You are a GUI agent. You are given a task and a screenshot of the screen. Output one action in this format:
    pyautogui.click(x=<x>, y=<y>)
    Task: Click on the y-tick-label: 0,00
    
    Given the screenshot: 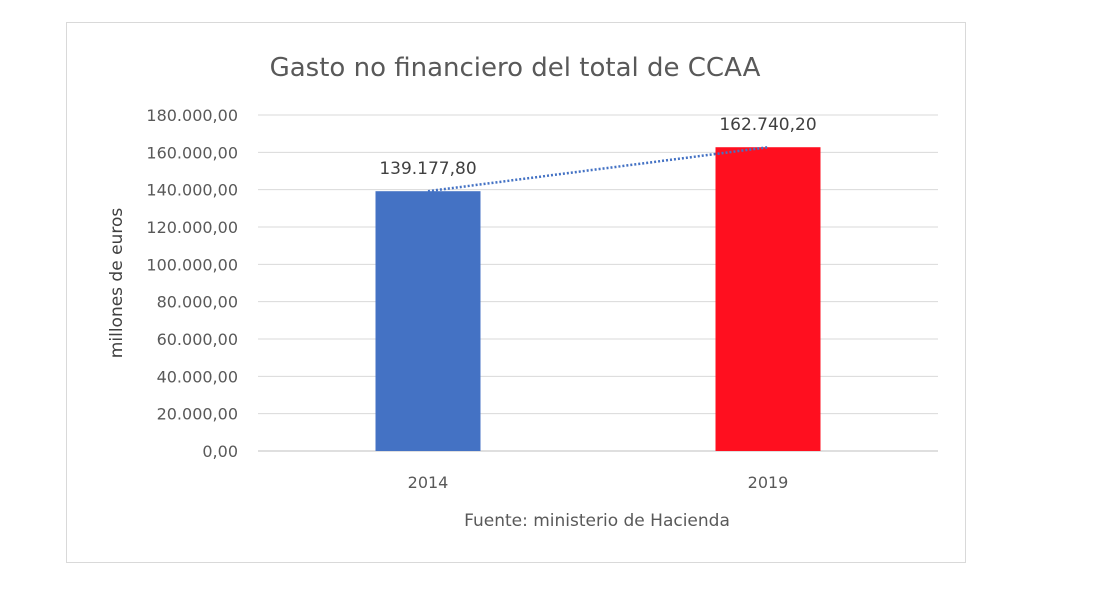 What is the action you would take?
    pyautogui.click(x=220, y=451)
    